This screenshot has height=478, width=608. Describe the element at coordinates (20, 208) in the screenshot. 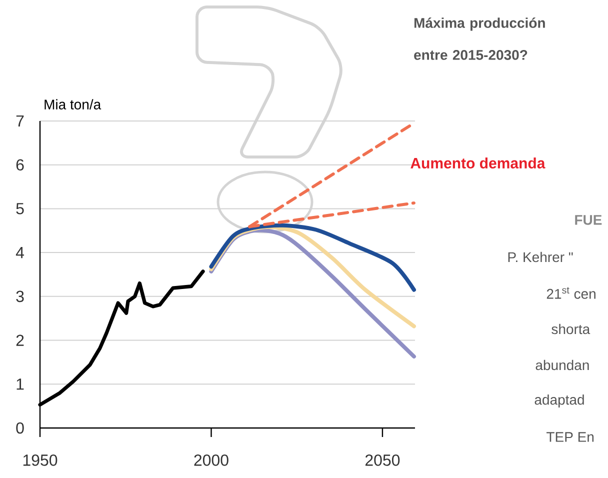

I see `y-tick-label: 5` at that location.